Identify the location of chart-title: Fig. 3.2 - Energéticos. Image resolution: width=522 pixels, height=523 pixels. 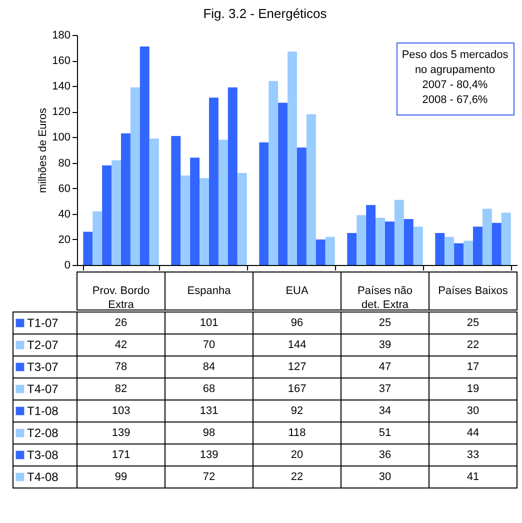
(265, 13).